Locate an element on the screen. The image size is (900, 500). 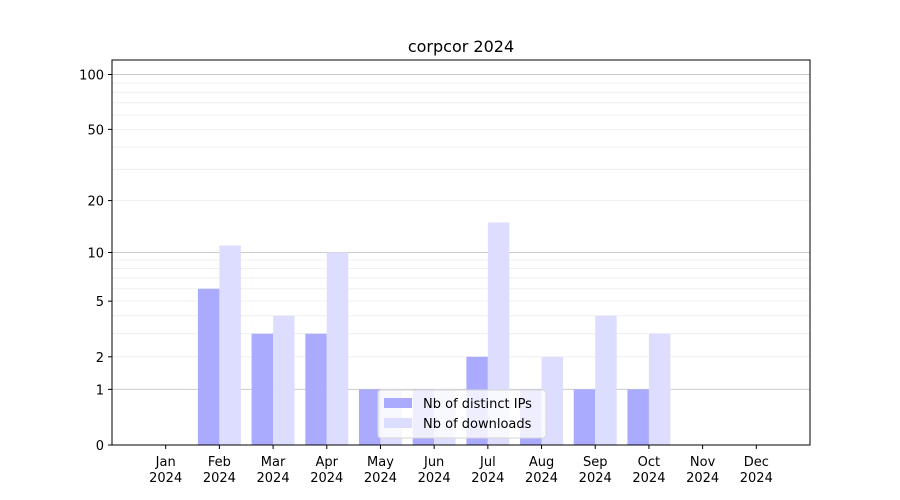
chart-title: corpcor 2024 is located at coordinates (461, 46).